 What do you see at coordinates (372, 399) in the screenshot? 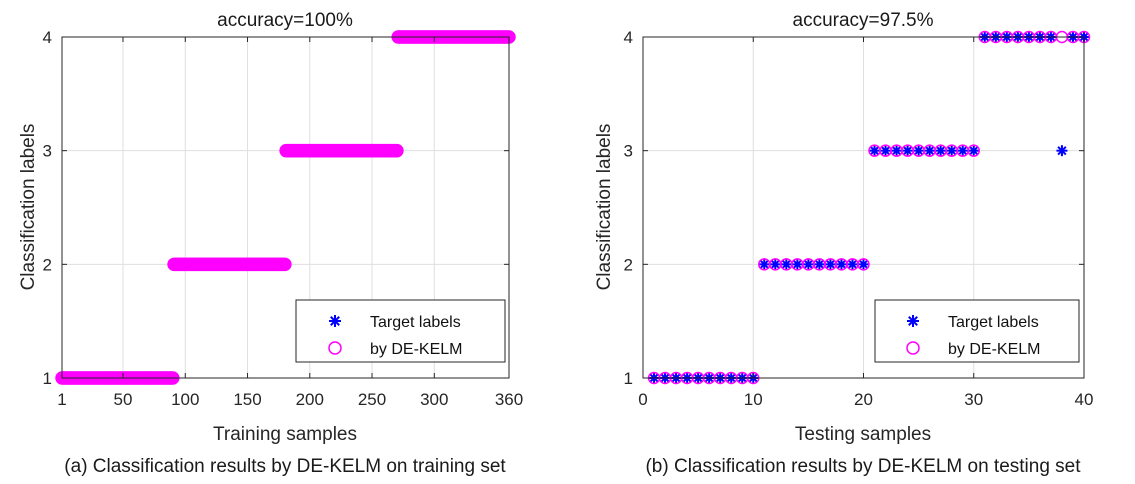
I see `x-tick-label: 250` at bounding box center [372, 399].